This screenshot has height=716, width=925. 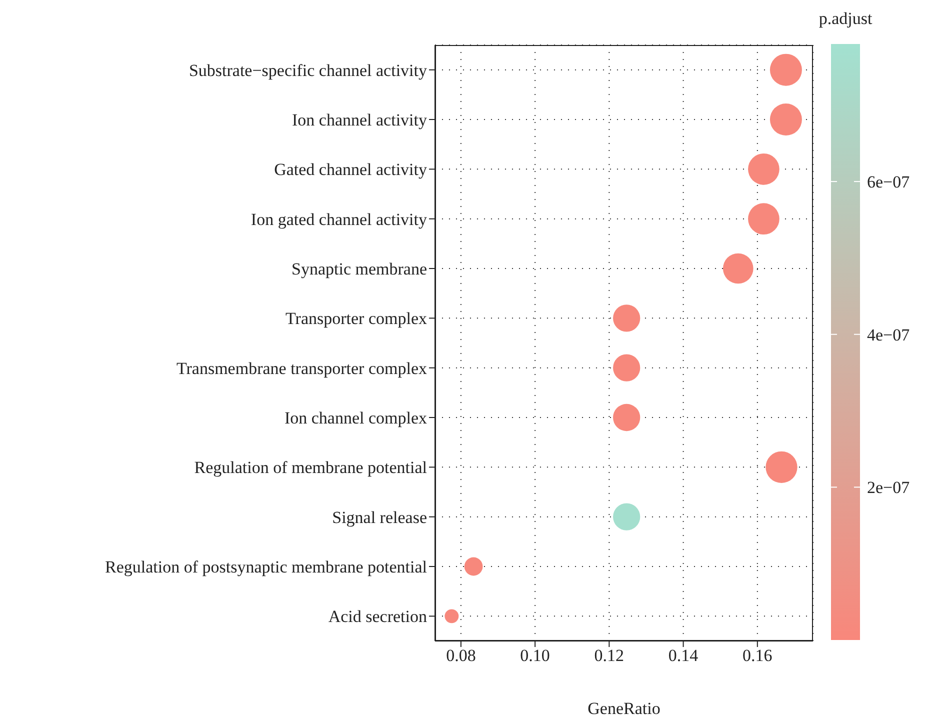 I want to click on x-axis-title: GeneRatio, so click(x=624, y=707).